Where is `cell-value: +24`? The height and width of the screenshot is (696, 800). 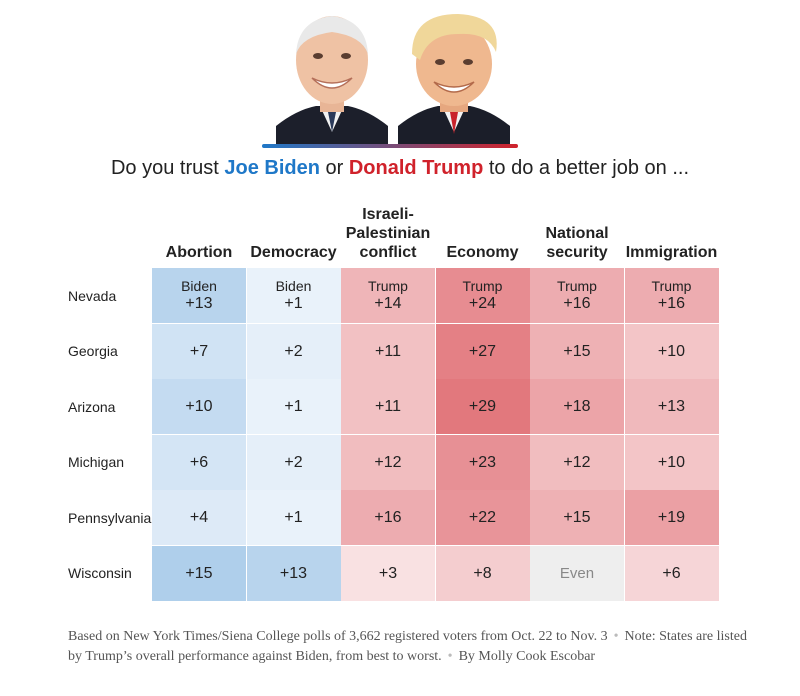 cell-value: +24 is located at coordinates (482, 303).